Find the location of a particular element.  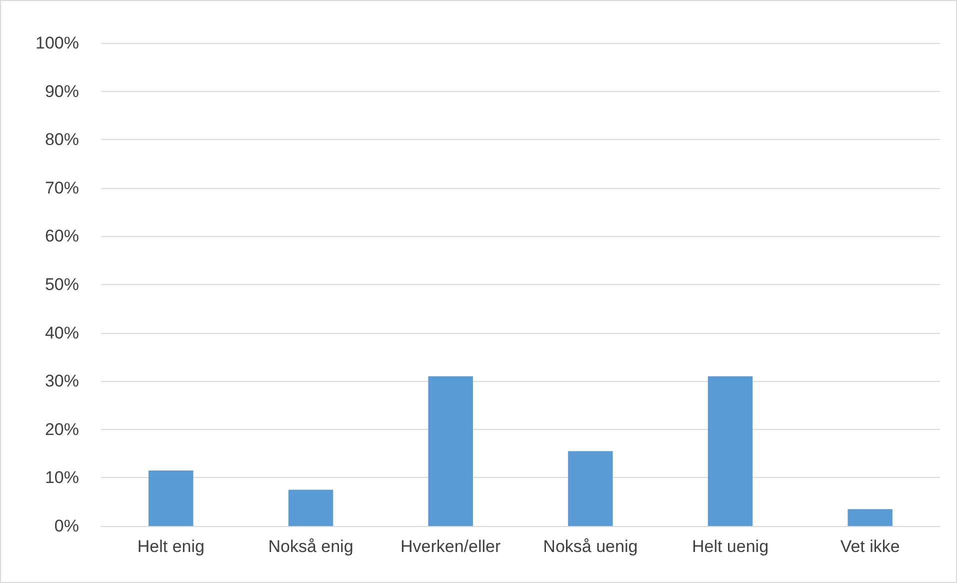

x-tick-label: Helt enig is located at coordinates (170, 546).